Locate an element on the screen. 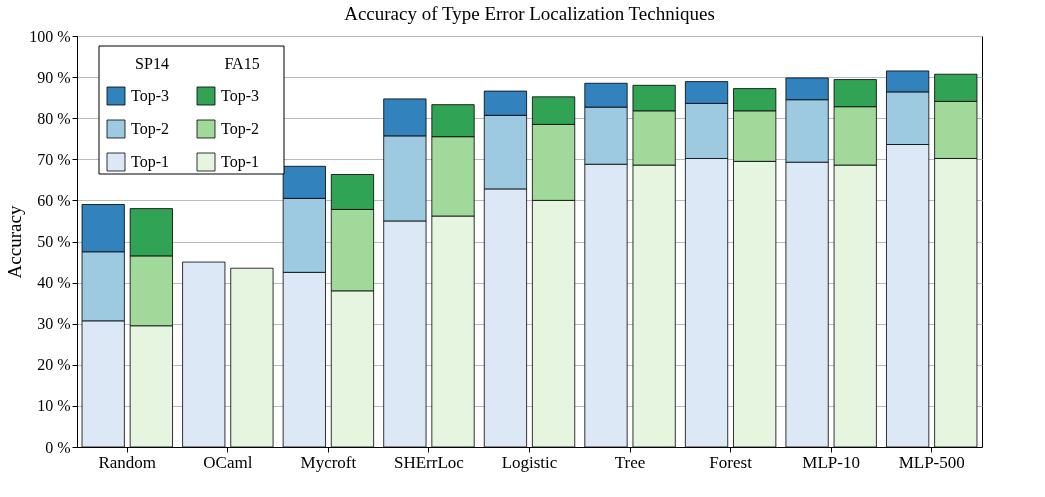 The image size is (1045, 497). y-tick-label: 90 % is located at coordinates (54, 77).